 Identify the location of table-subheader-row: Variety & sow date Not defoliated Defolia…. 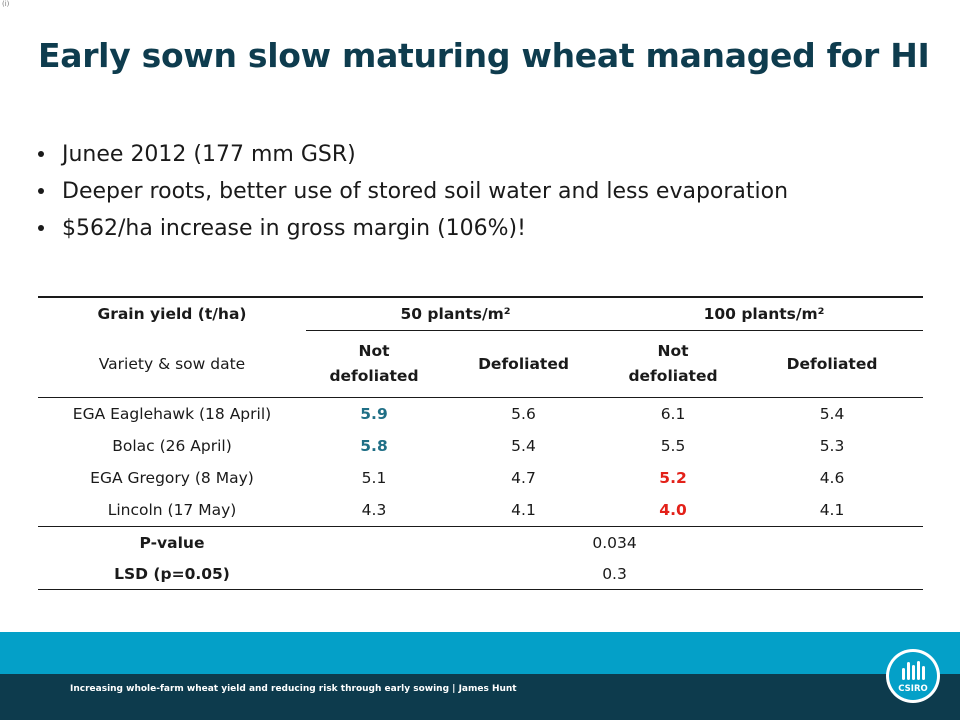
(480, 364).